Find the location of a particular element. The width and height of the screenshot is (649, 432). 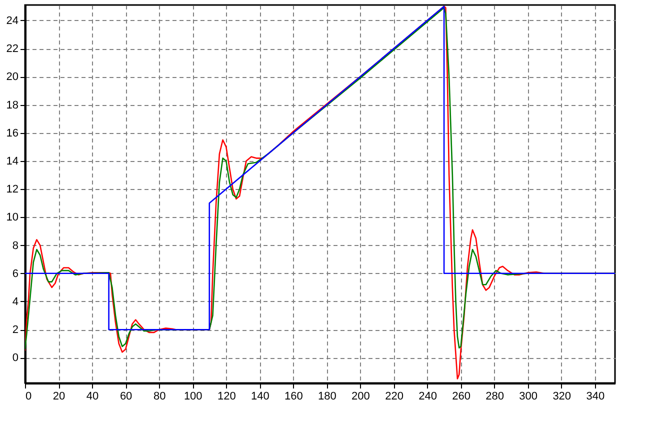

x-tick-label: 240 is located at coordinates (427, 396).